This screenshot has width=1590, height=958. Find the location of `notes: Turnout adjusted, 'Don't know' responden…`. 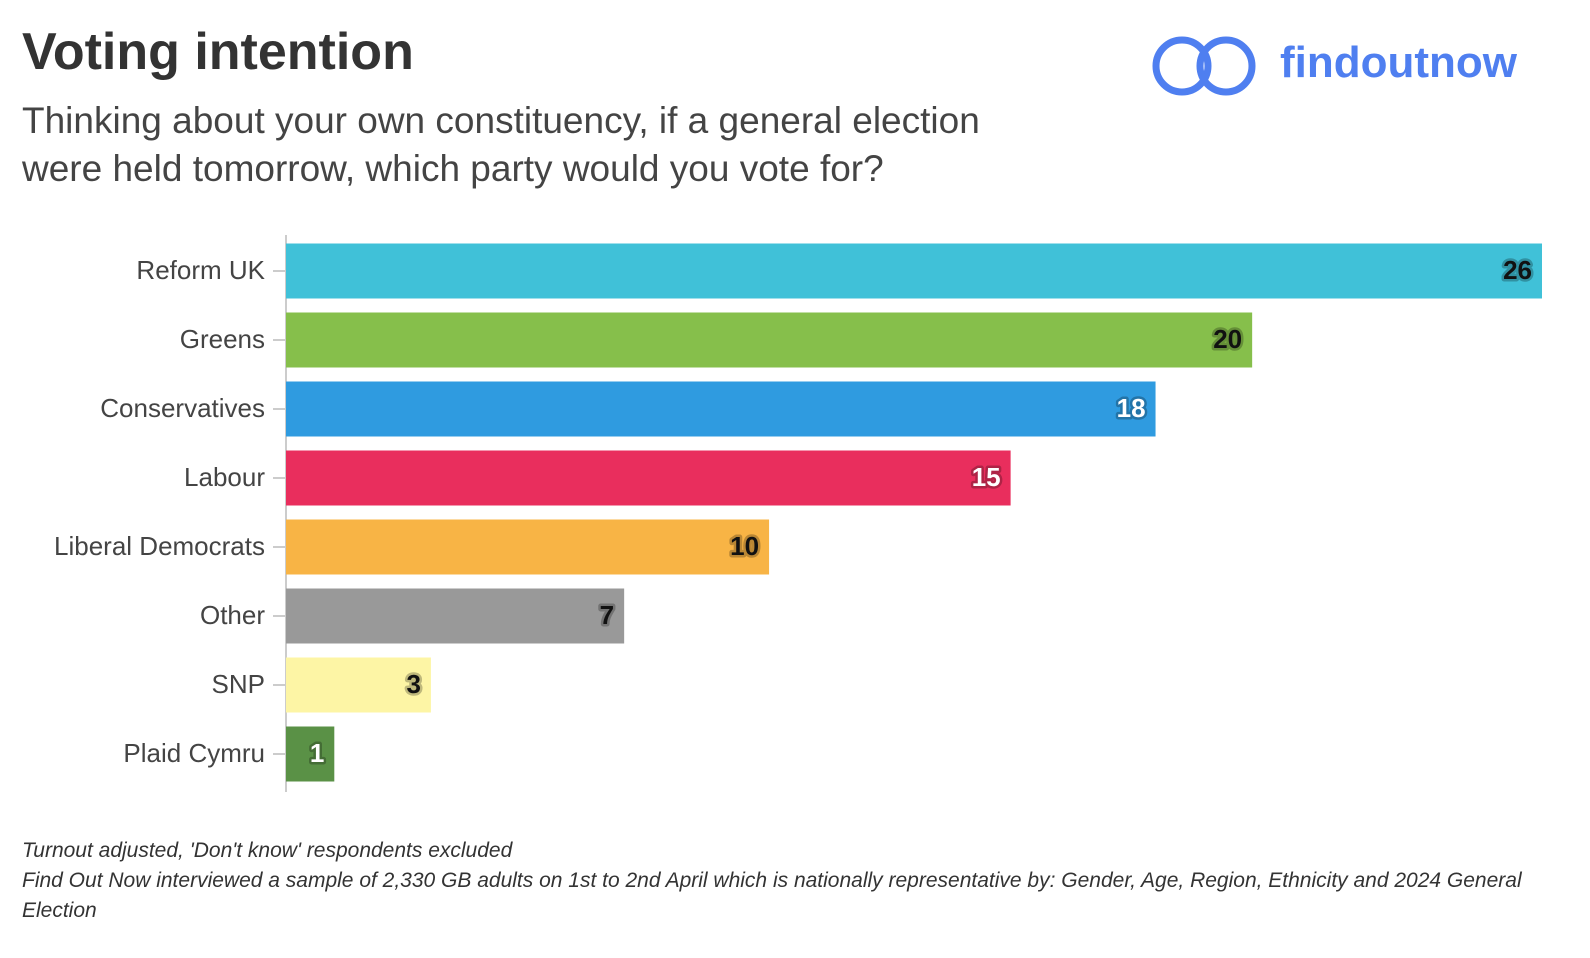

notes: Turnout adjusted, 'Don't know' responden… is located at coordinates (782, 881).